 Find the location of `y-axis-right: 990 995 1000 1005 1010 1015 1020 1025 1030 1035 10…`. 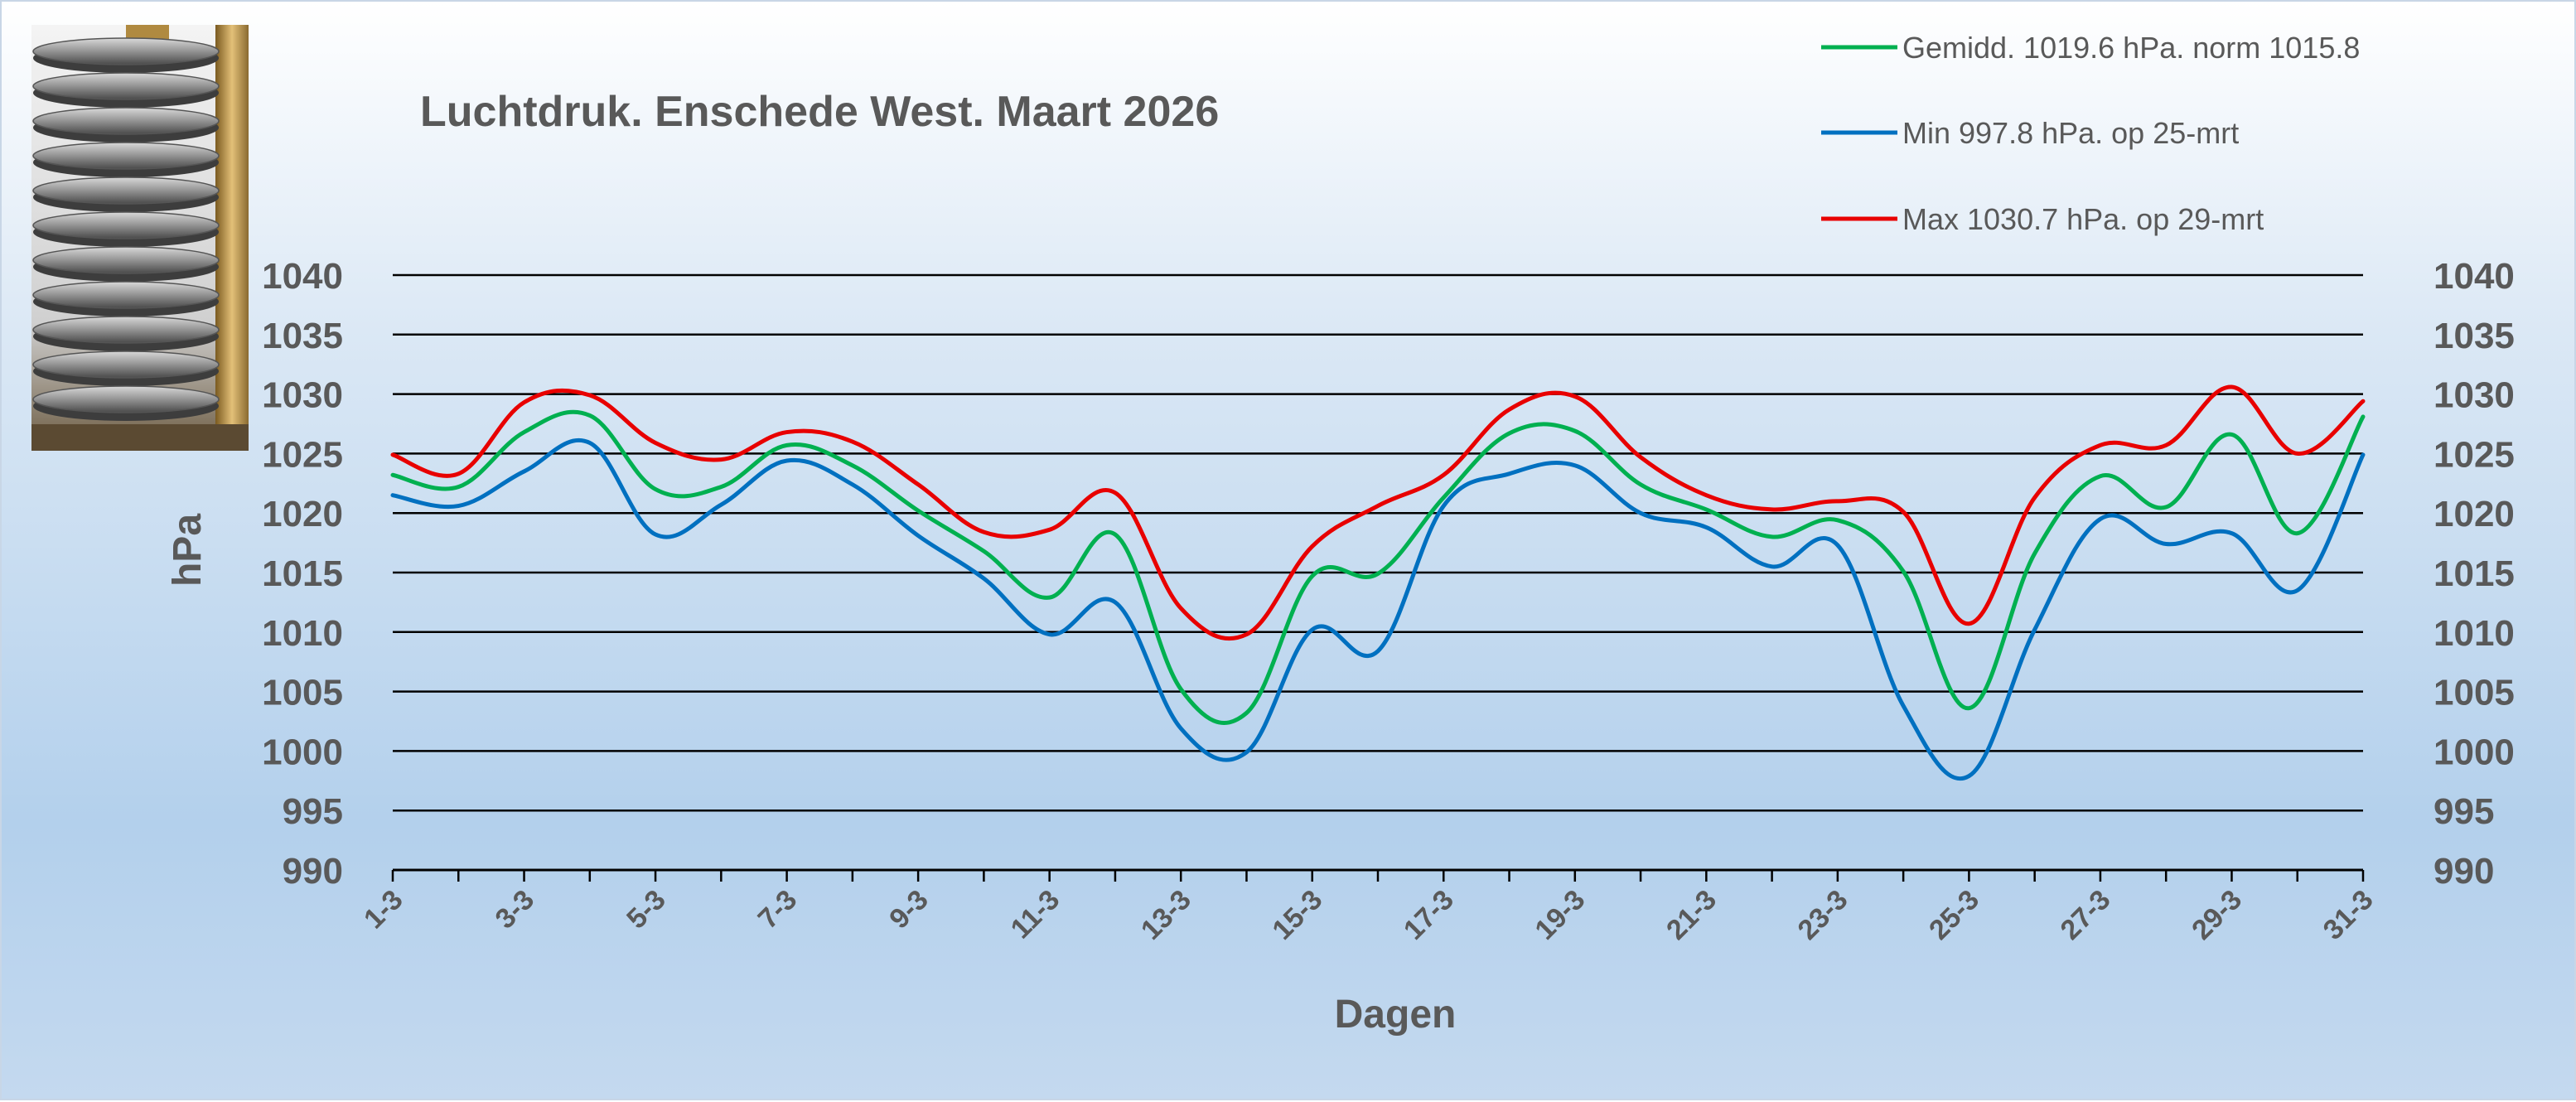

y-axis-right: 990 995 1000 1005 1010 1015 1020 1025 1030 1035 10… is located at coordinates (2474, 574).